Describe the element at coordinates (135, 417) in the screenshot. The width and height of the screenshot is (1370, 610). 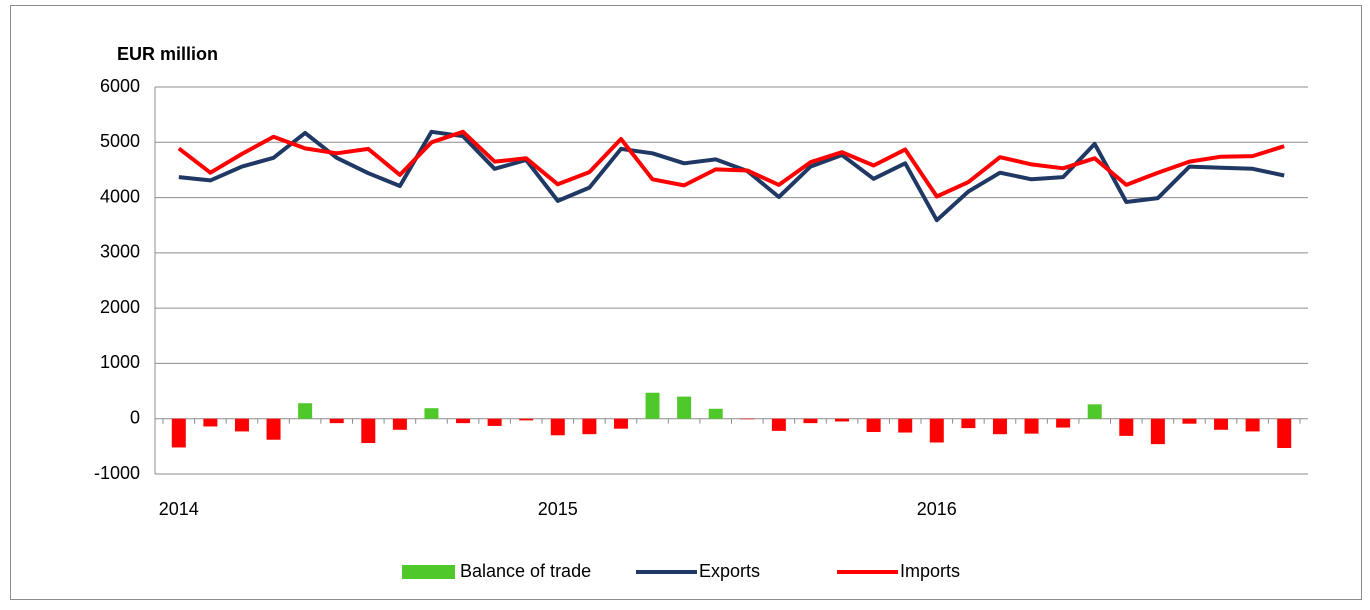
I see `y-tick-label: 0` at that location.